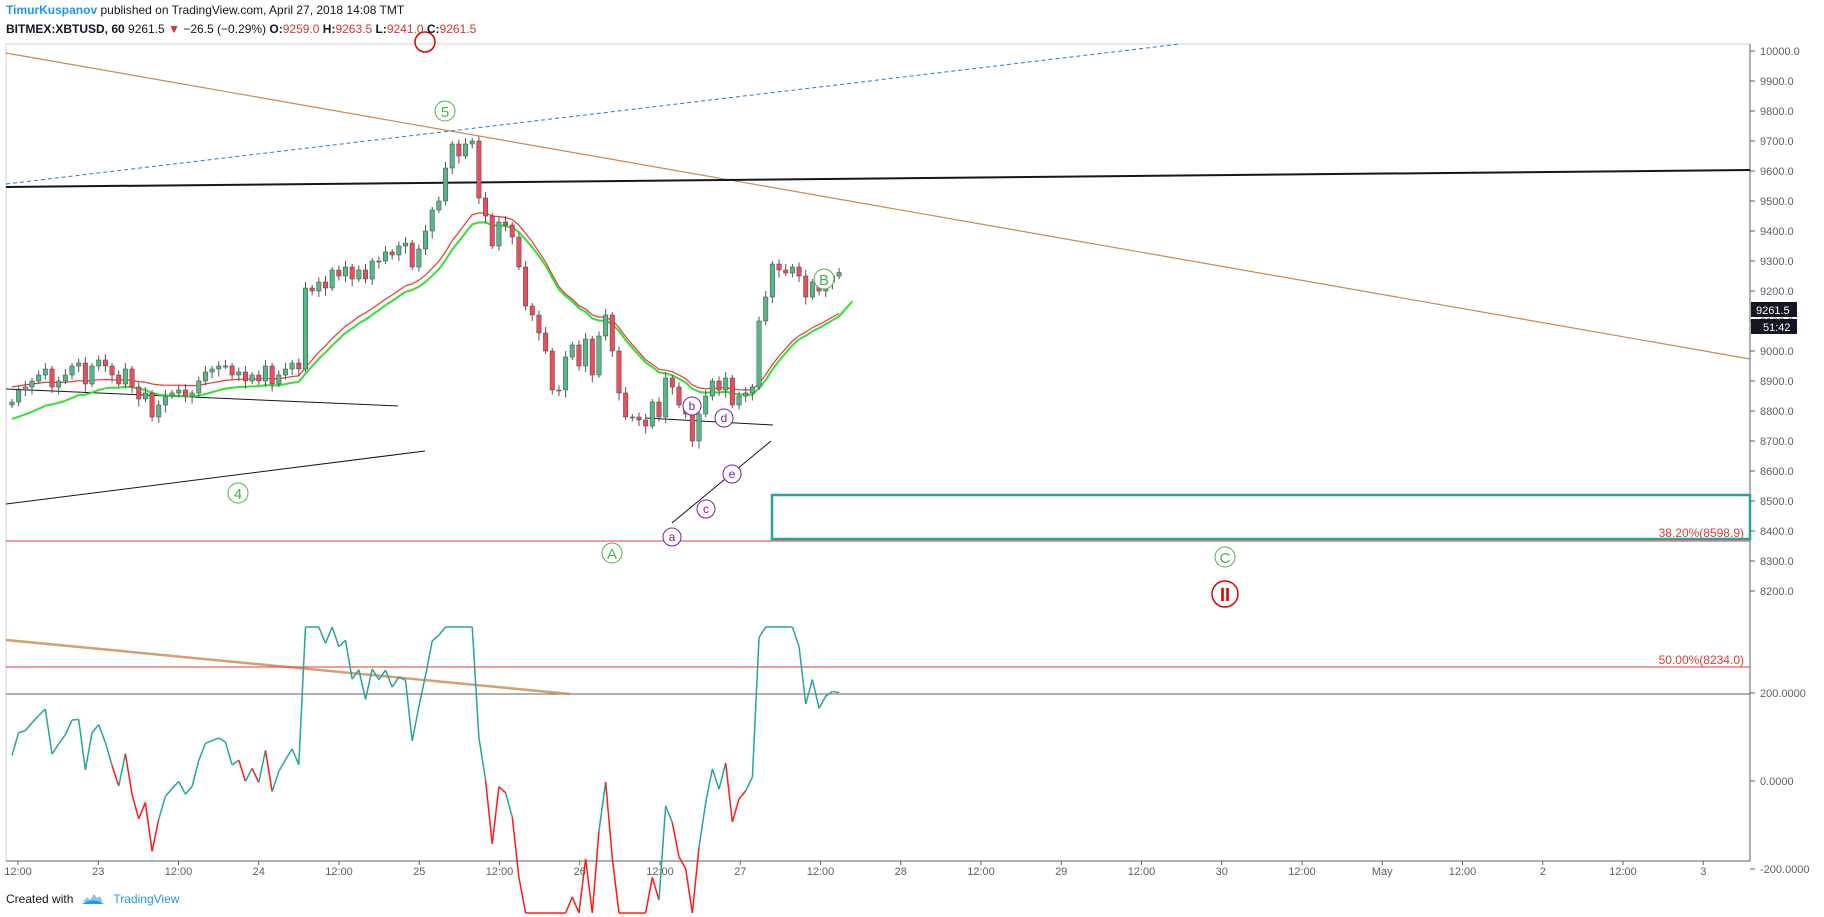 Image resolution: width=1824 pixels, height=917 pixels. What do you see at coordinates (1785, 870) in the screenshot?
I see `cci-tick-label: -200.0000` at bounding box center [1785, 870].